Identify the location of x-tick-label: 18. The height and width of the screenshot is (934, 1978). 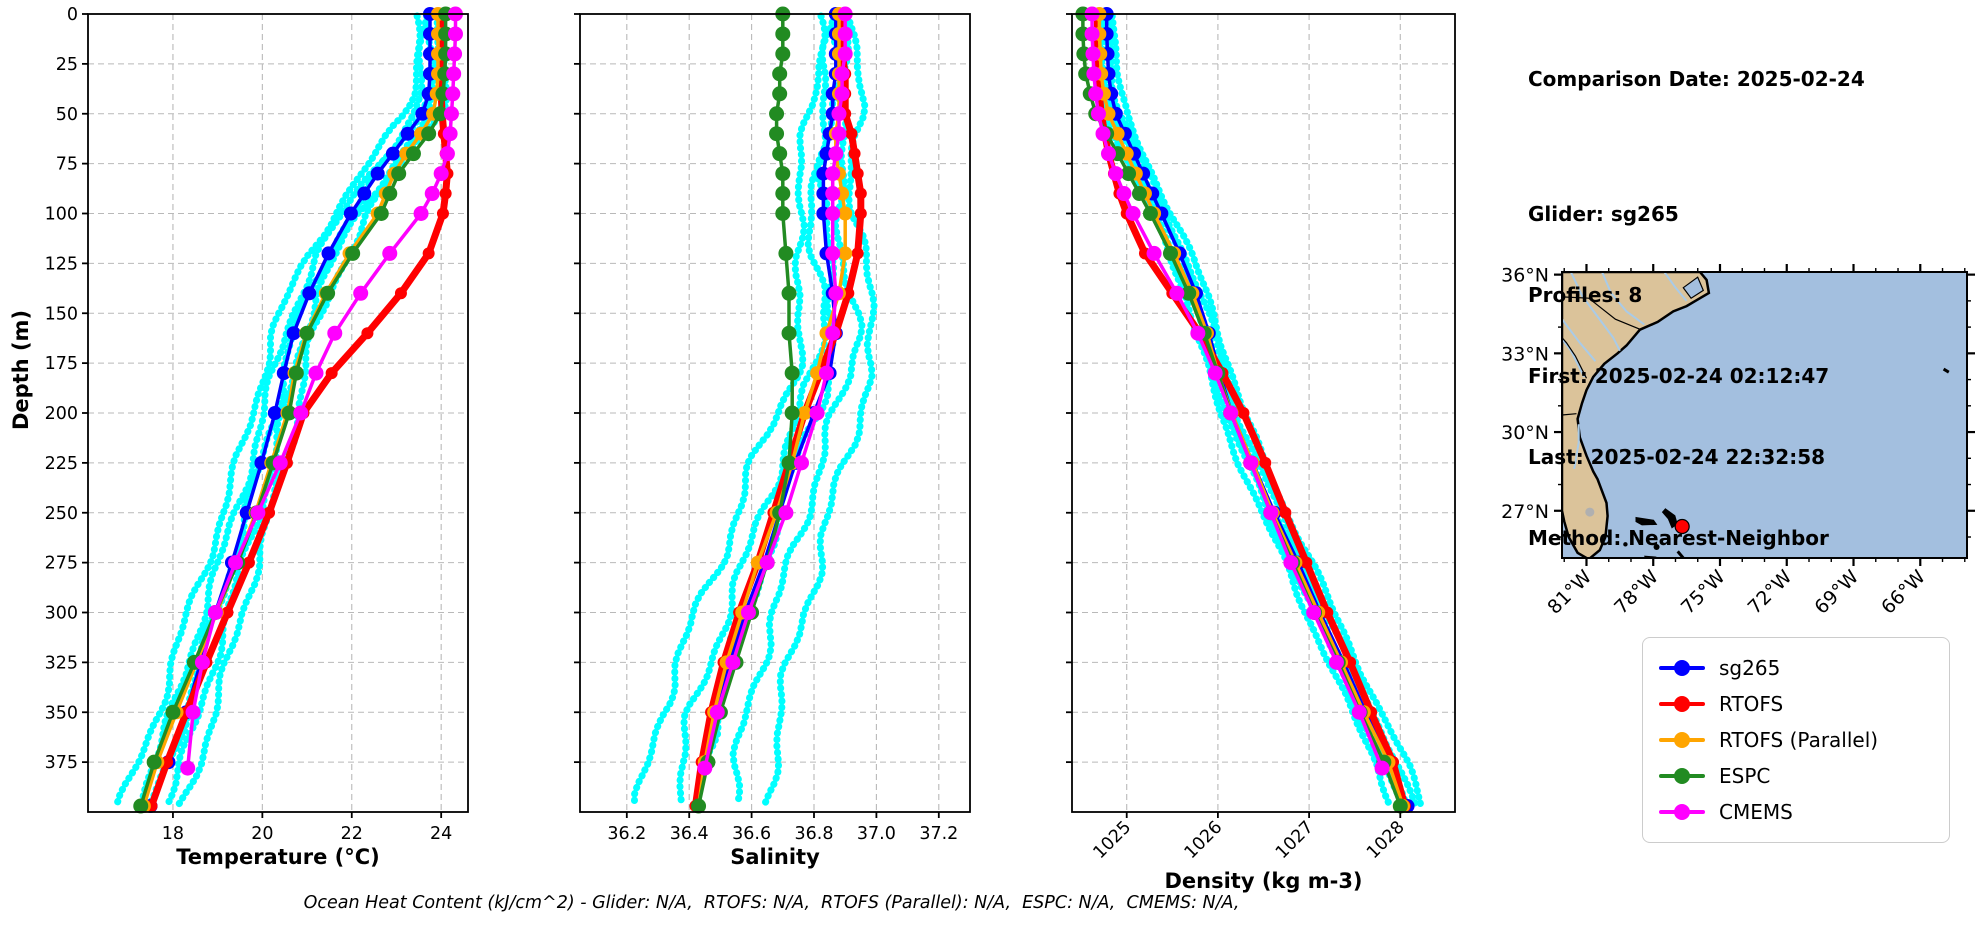
(173, 834).